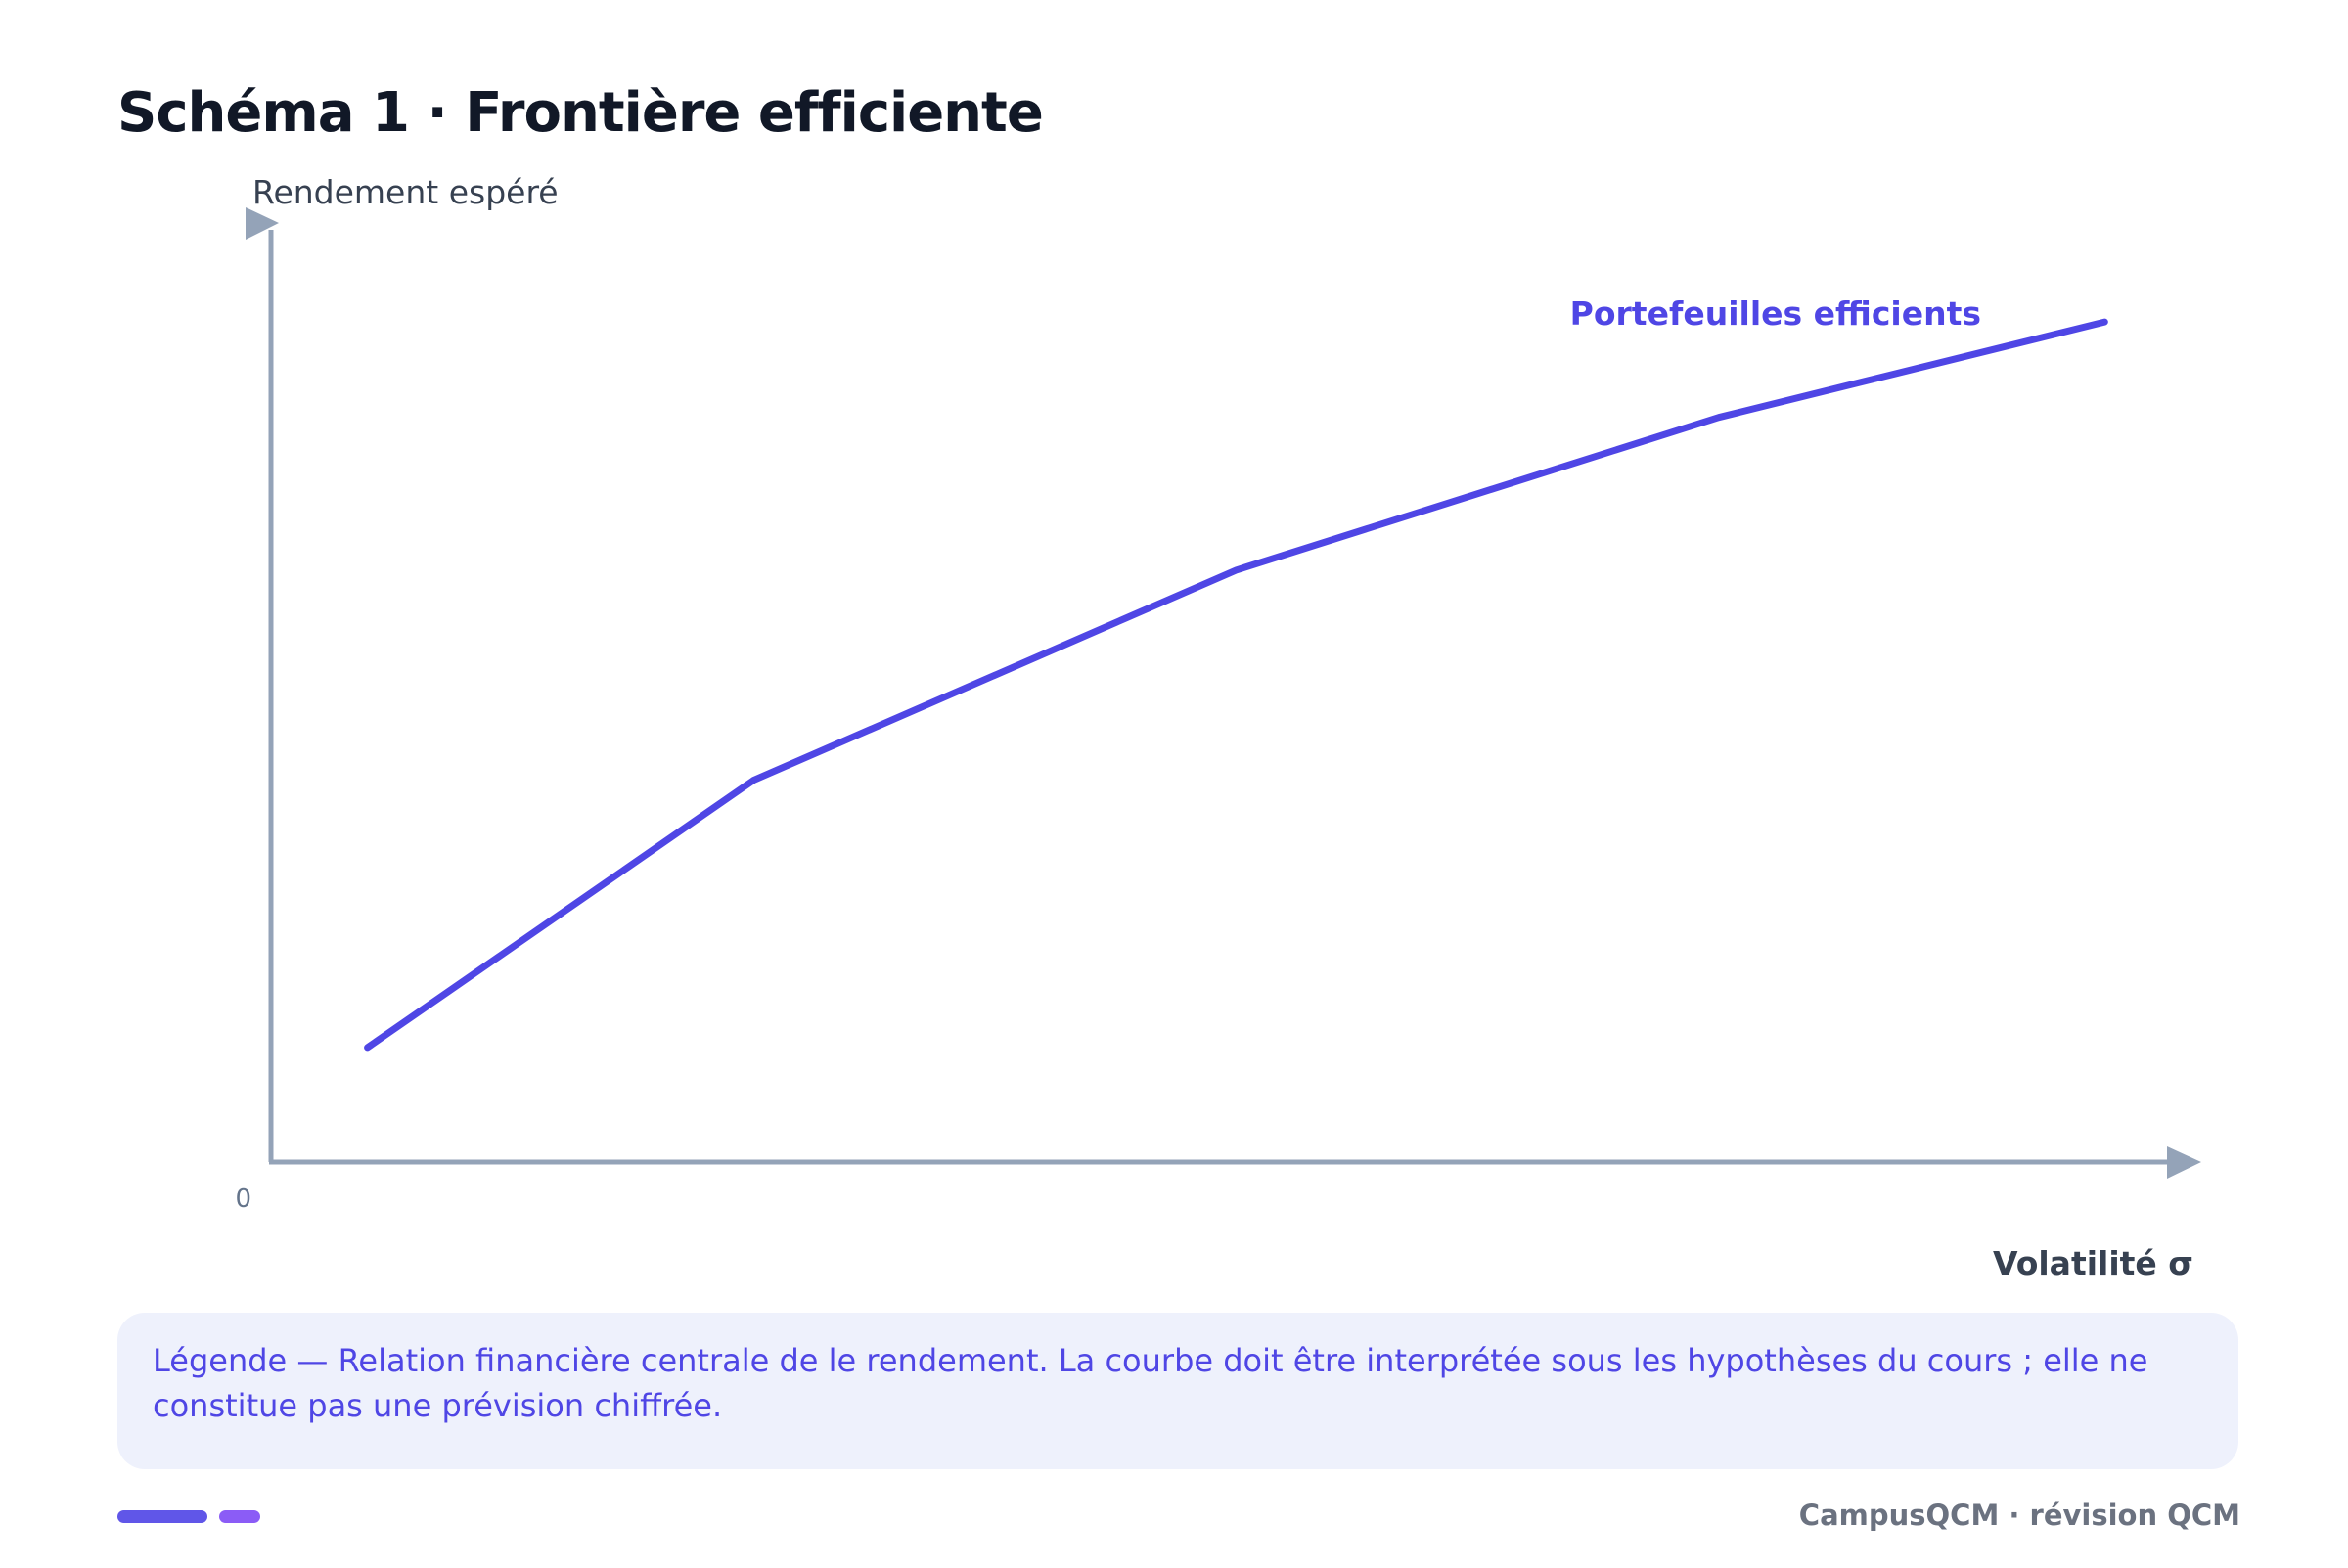 This screenshot has width=2348, height=1568. I want to click on footer-brand: CampusQCM · révision QCM, so click(2019, 1515).